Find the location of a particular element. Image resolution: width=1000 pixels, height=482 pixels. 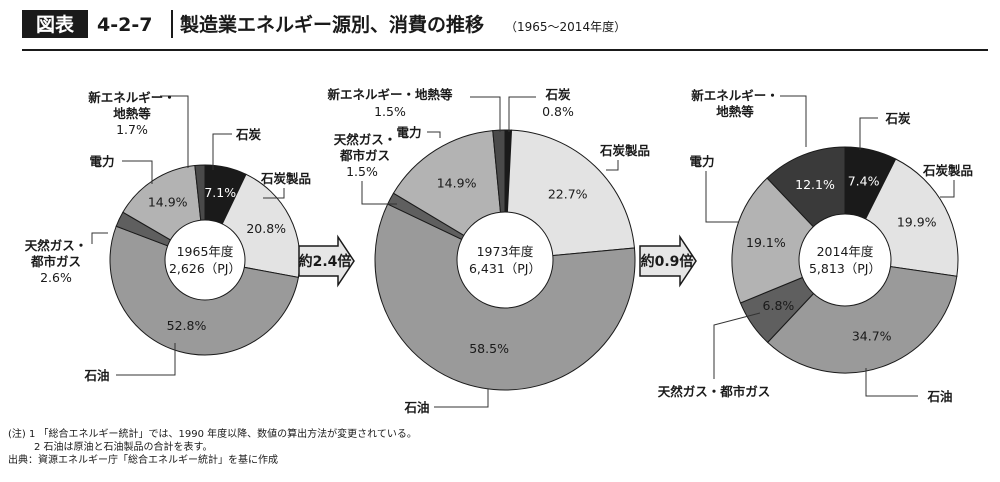

leader-1965-electricity is located at coordinates (137, 172).